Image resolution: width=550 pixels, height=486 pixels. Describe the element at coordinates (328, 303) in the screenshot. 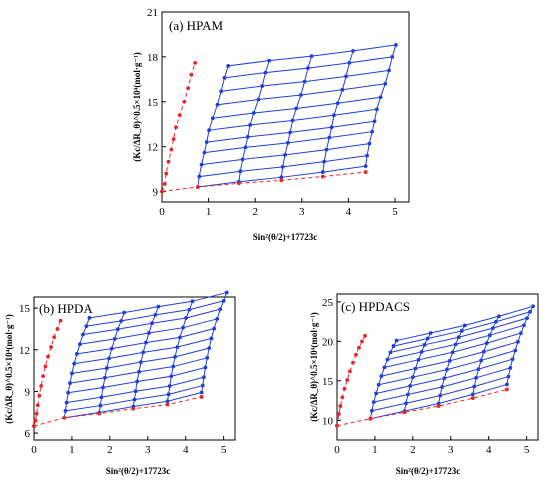

I see `y-tick-label: 25` at that location.